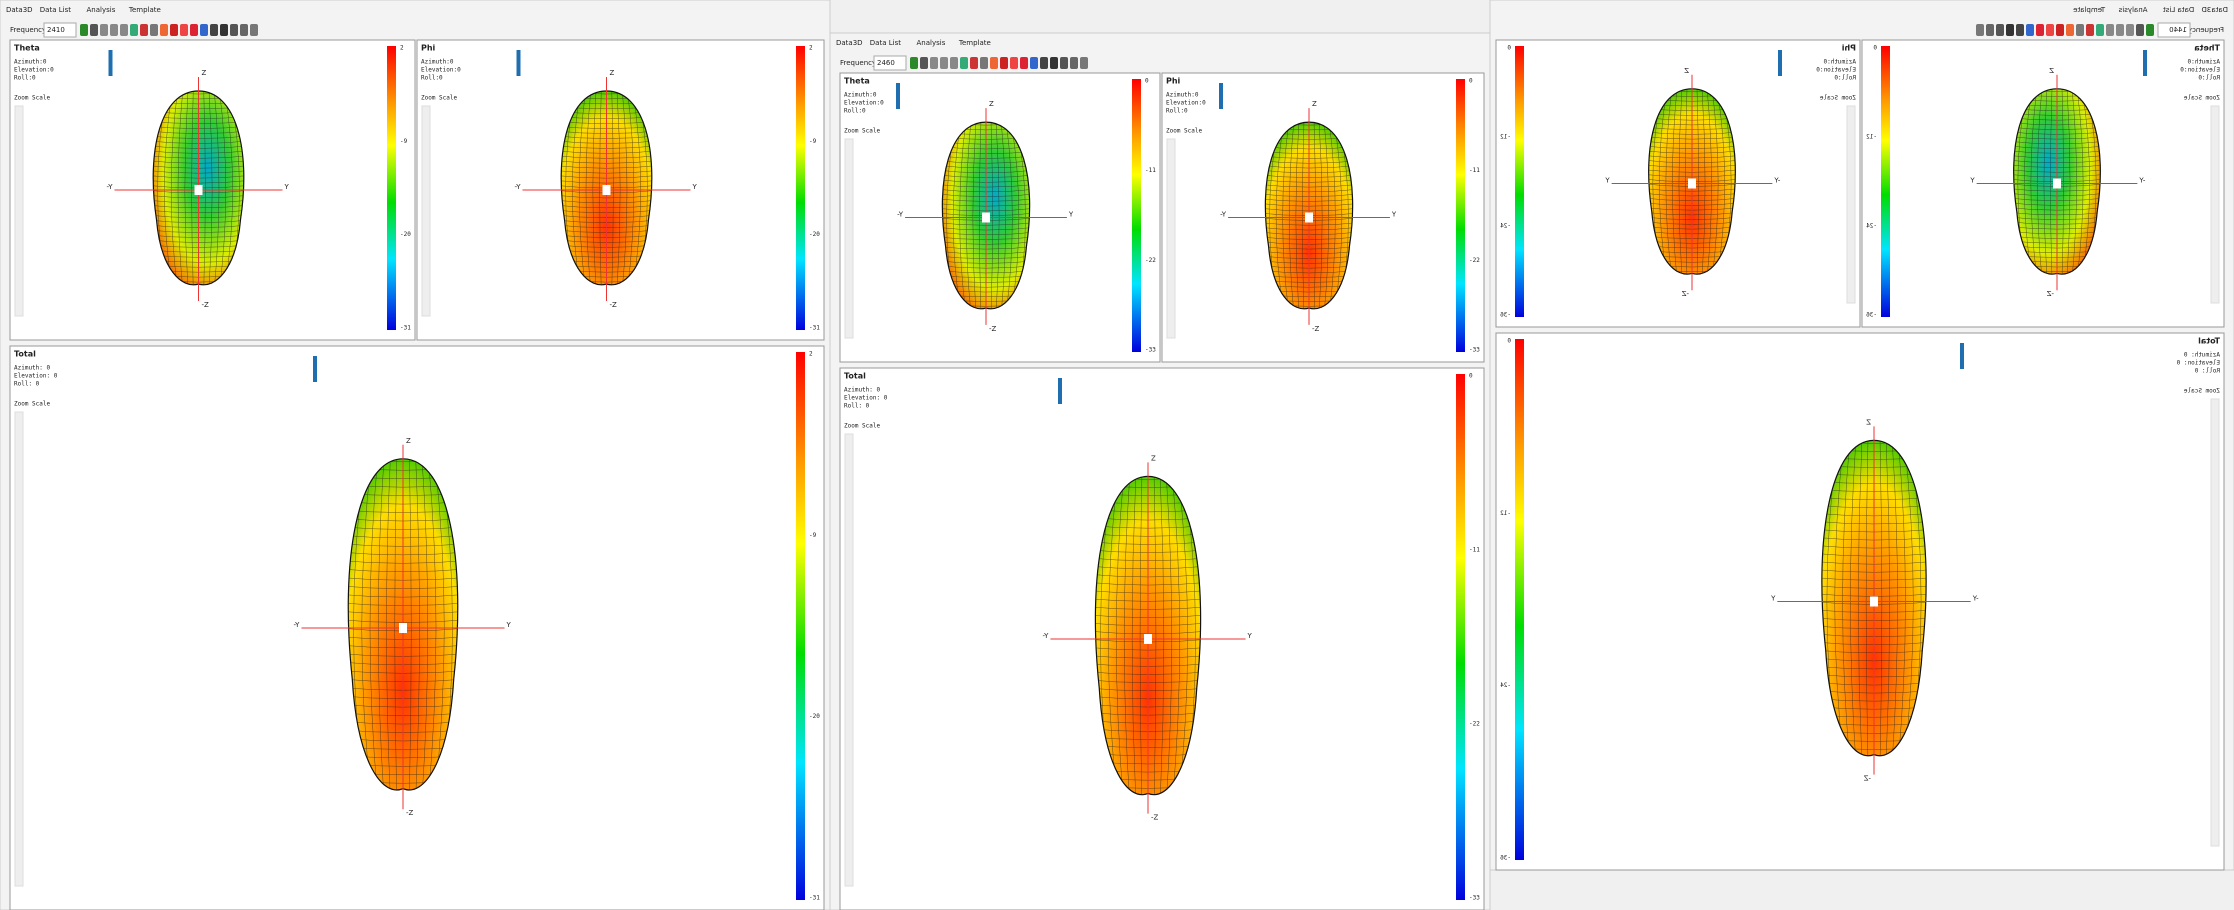  I want to click on view-info: Roll:0, so click(2209, 78).